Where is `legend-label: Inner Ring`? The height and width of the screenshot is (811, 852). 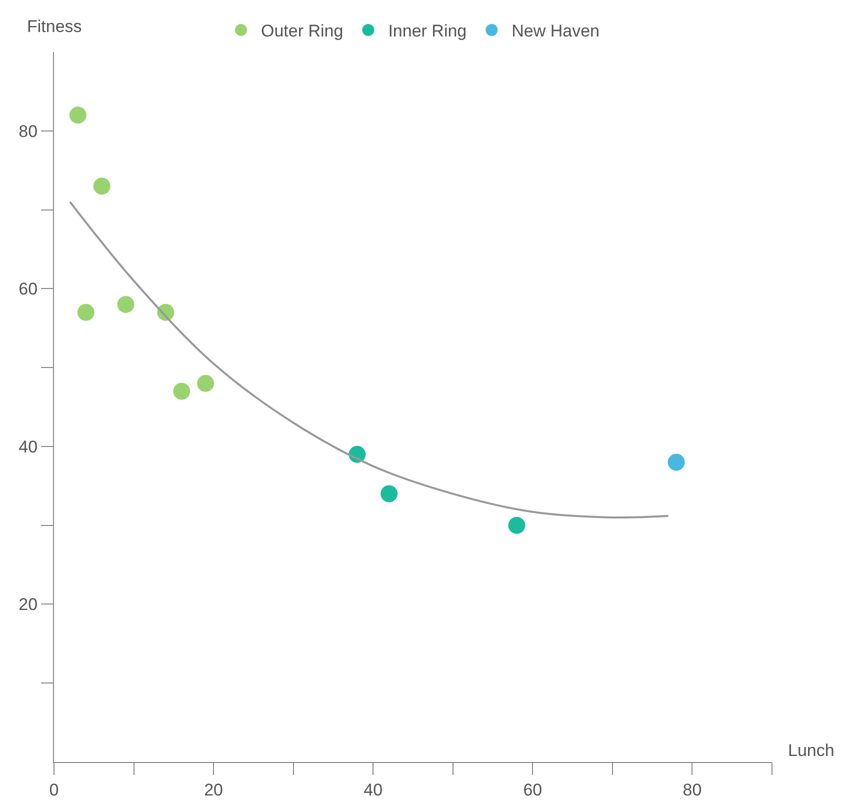
legend-label: Inner Ring is located at coordinates (427, 31).